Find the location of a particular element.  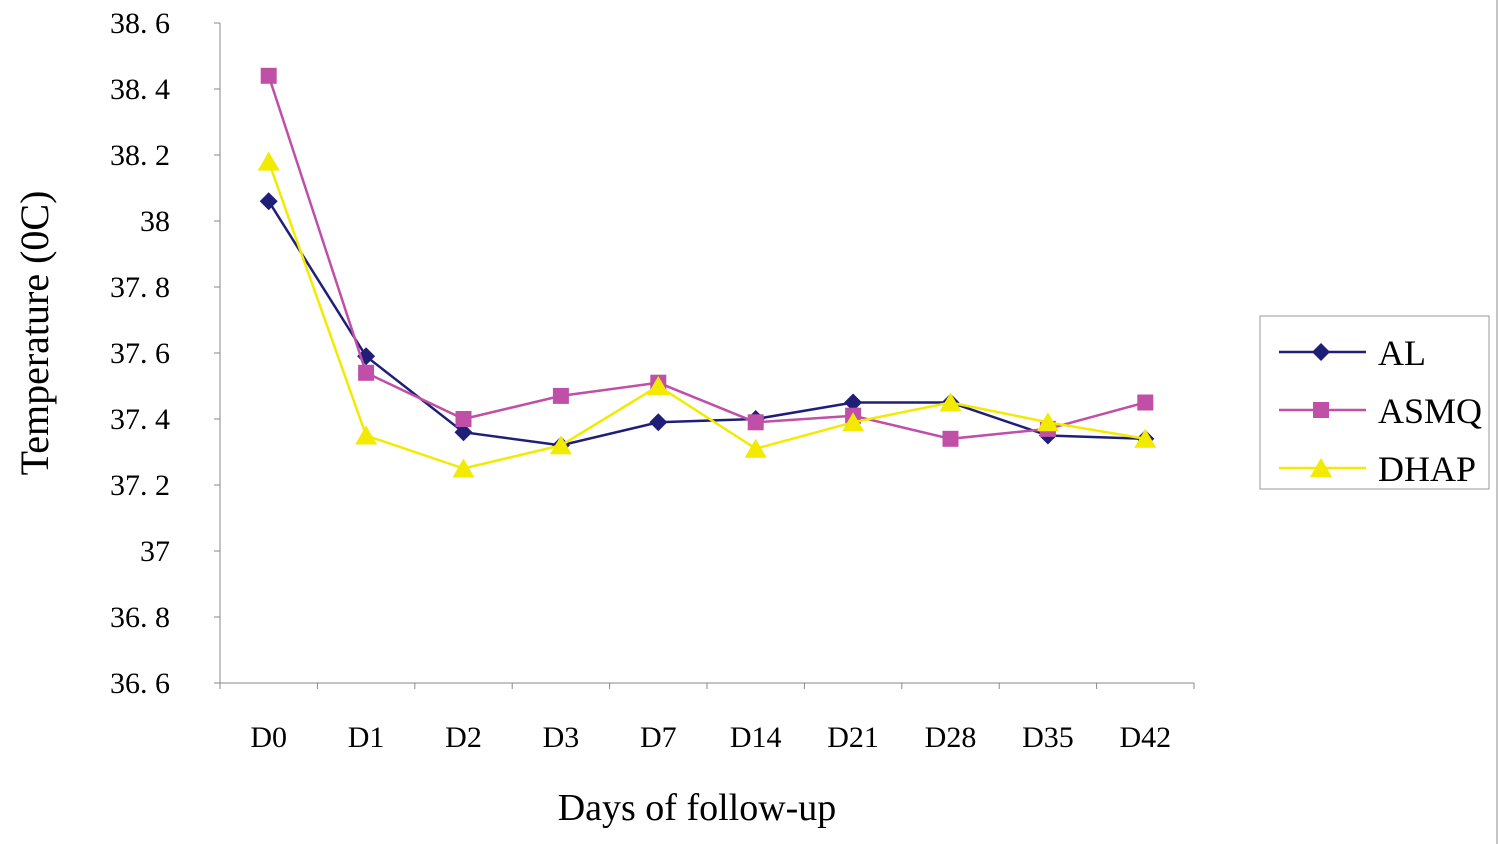

y-tick-label: 38. 6 is located at coordinates (140, 23).